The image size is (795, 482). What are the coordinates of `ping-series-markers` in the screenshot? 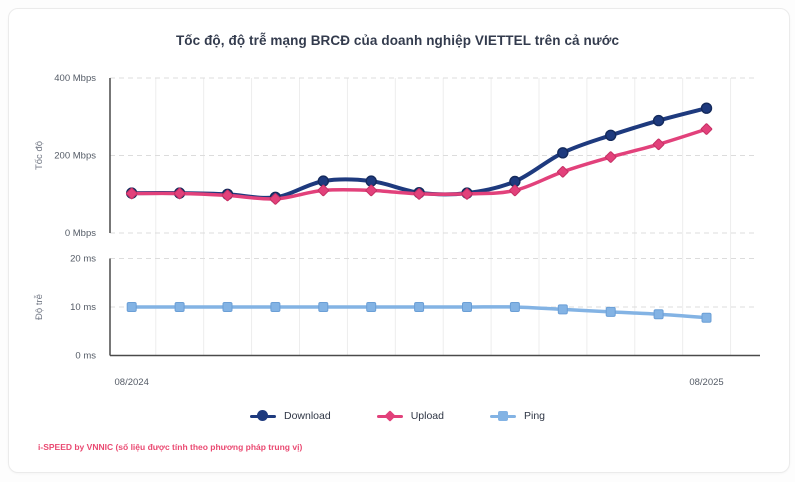 It's located at (419, 312).